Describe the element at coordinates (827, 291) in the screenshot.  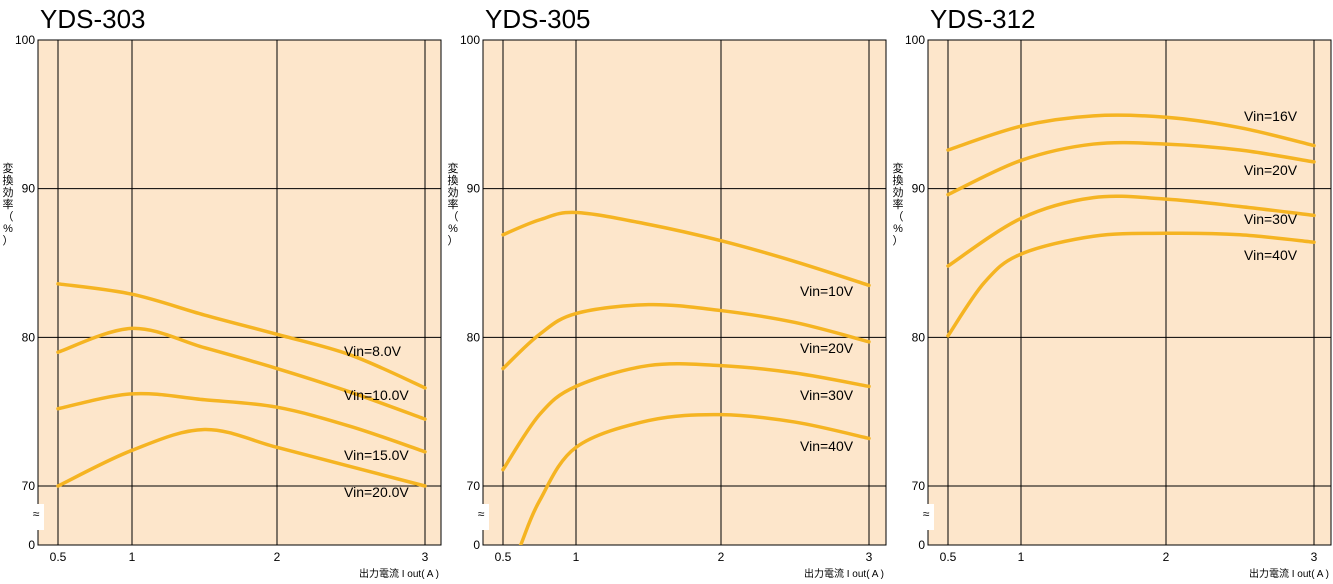
I see `series-label: Vin=10V` at that location.